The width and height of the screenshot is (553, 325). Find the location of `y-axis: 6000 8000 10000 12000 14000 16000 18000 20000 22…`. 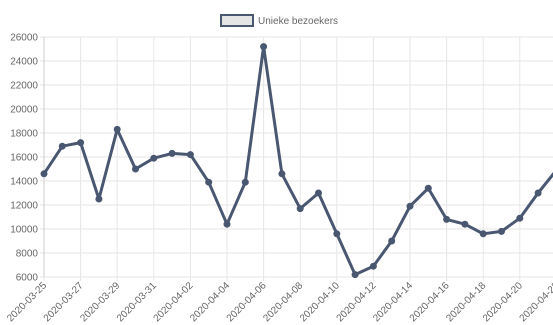

y-axis: 6000 8000 10000 12000 14000 16000 18000 20000 22… is located at coordinates (24, 158).